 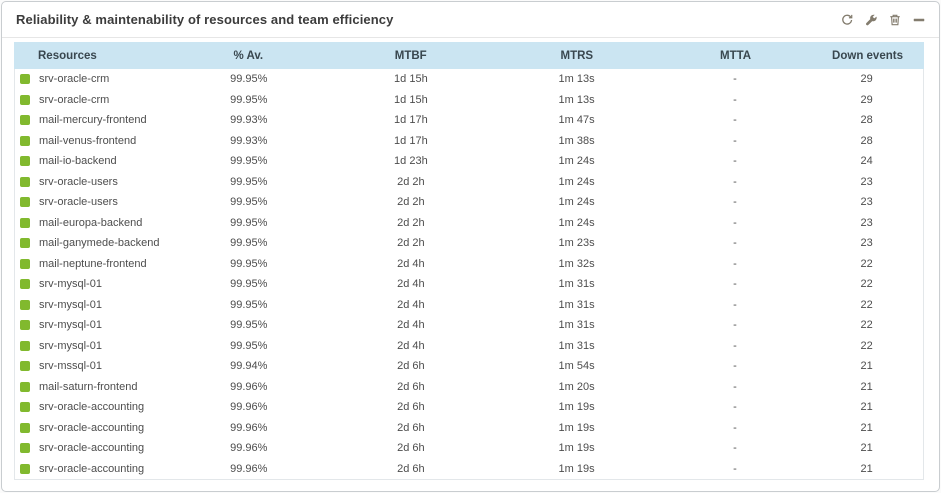 What do you see at coordinates (93, 263) in the screenshot?
I see `resource-name: mail-neptune-frontend` at bounding box center [93, 263].